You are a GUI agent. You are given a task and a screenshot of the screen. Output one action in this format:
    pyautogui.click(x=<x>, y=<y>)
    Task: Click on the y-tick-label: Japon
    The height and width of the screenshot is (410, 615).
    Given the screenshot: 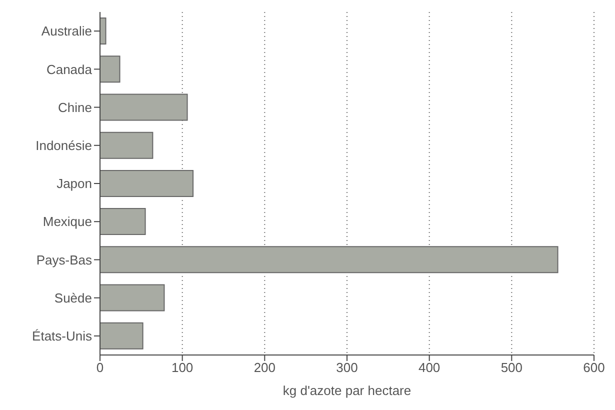 What is the action you would take?
    pyautogui.click(x=74, y=184)
    